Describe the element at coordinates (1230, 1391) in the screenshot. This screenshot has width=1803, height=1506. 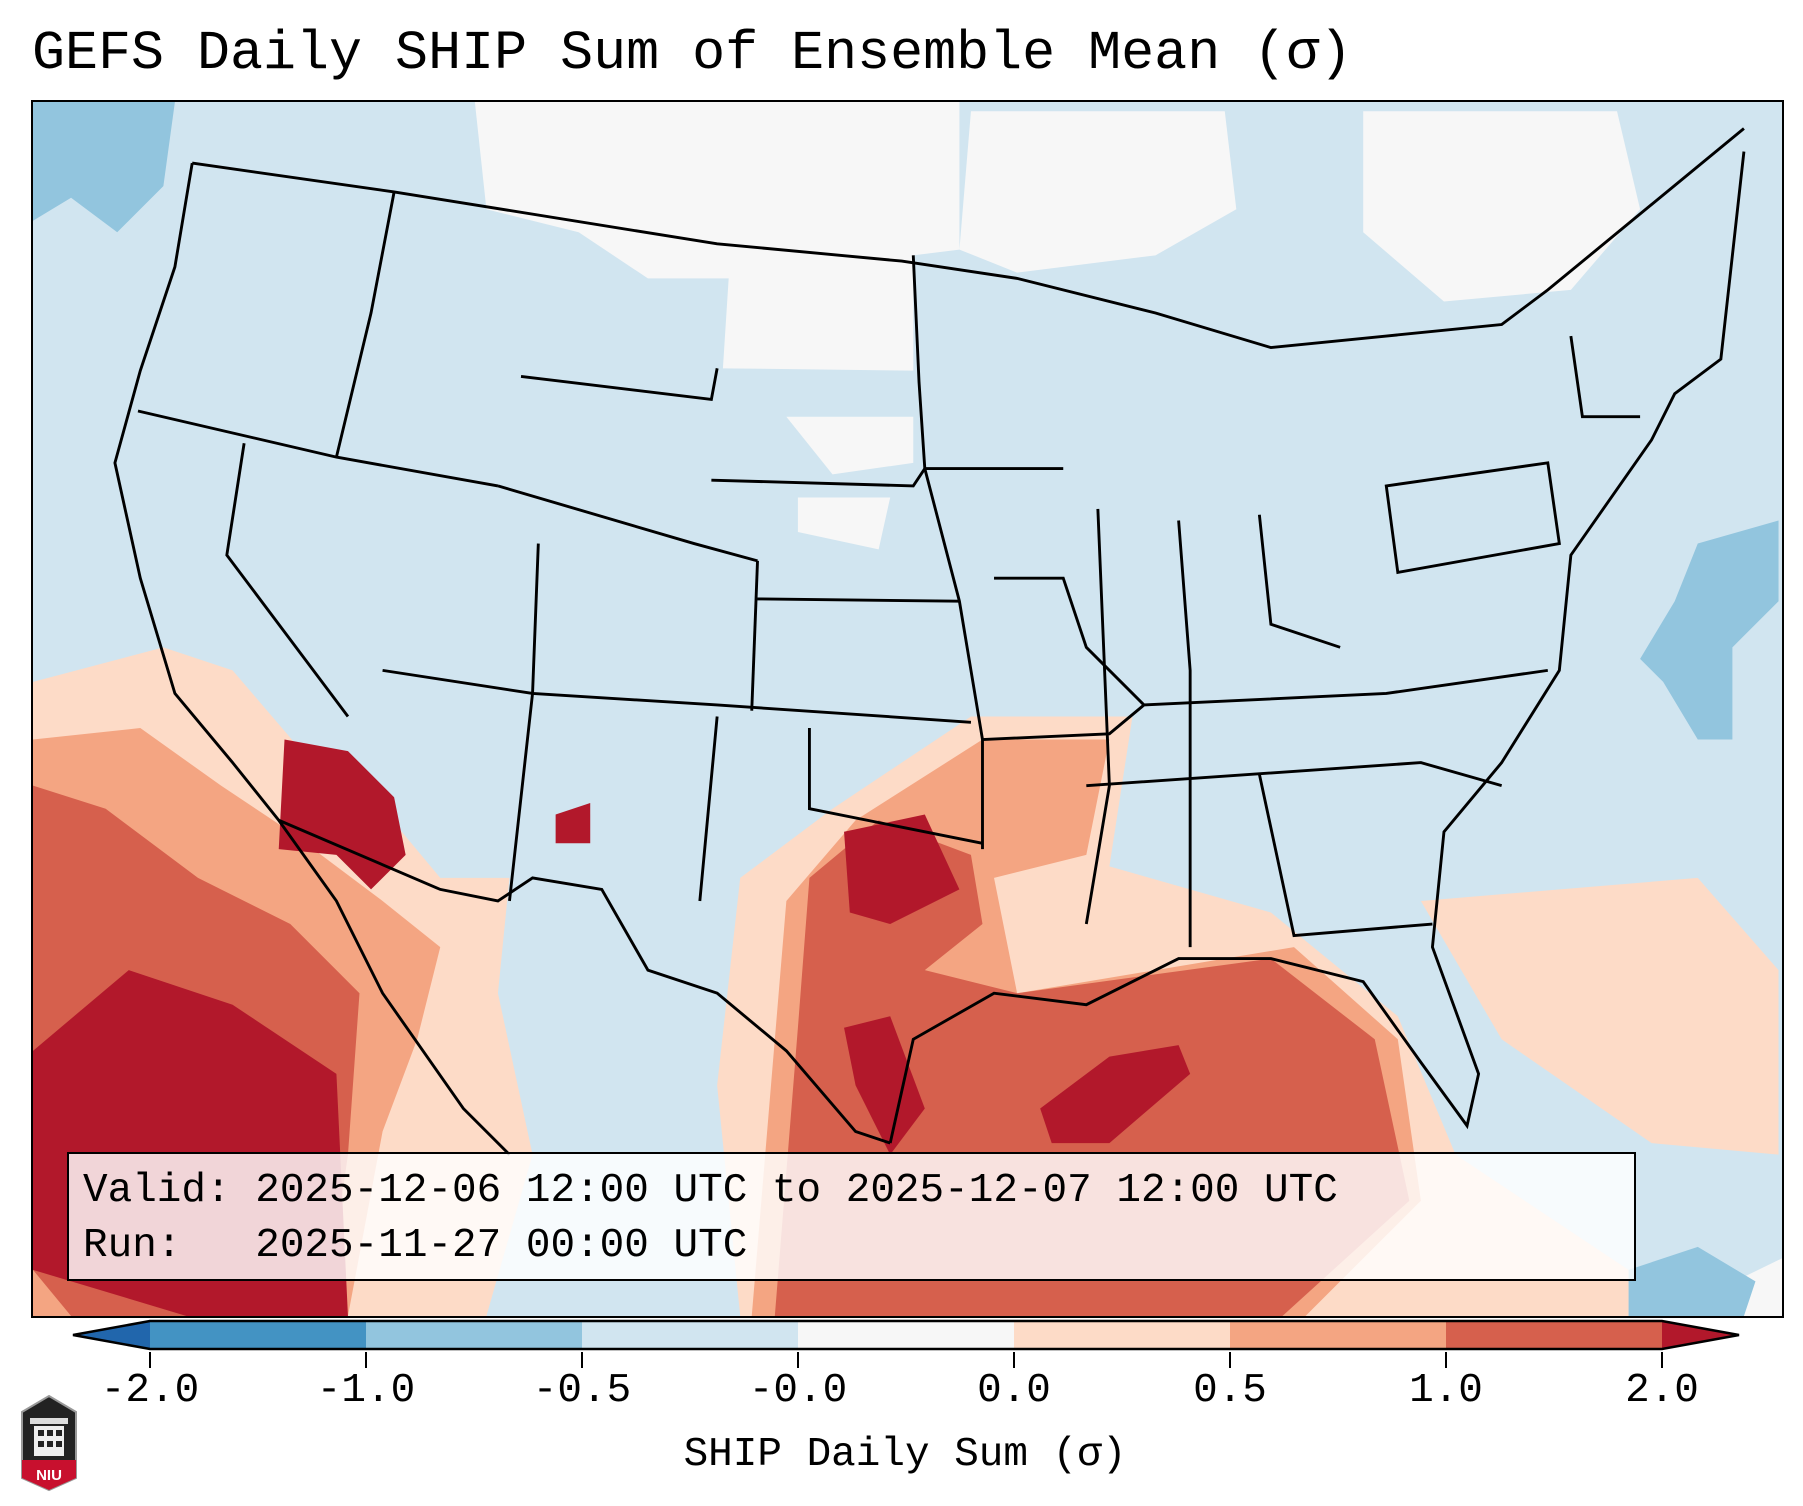
I see `colorbar-tick-label: 0.5` at that location.